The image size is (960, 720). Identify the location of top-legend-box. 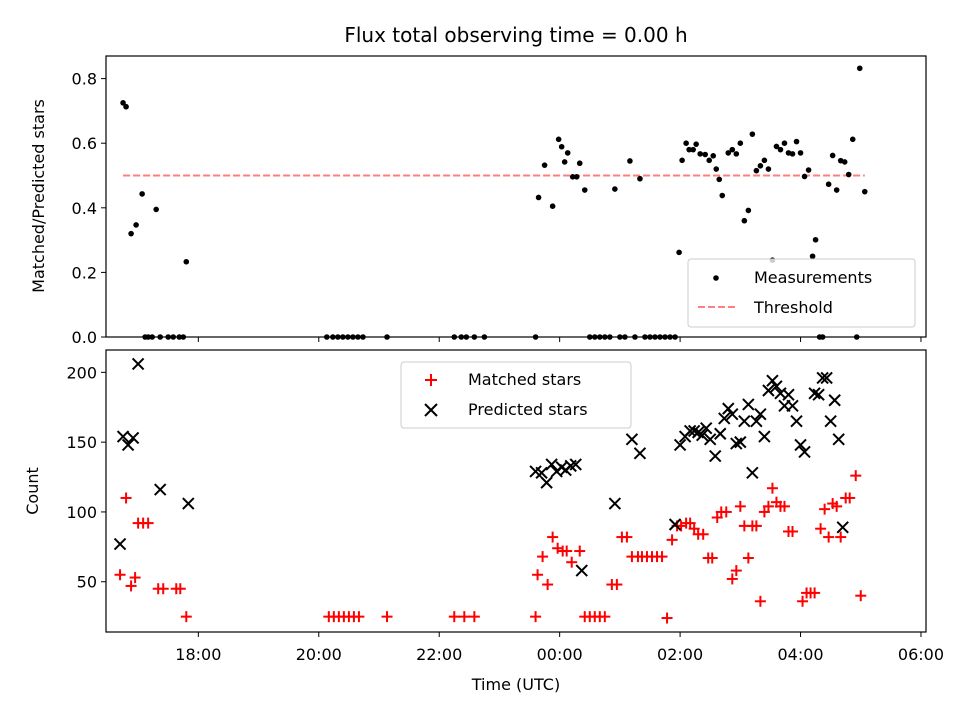
(801, 293).